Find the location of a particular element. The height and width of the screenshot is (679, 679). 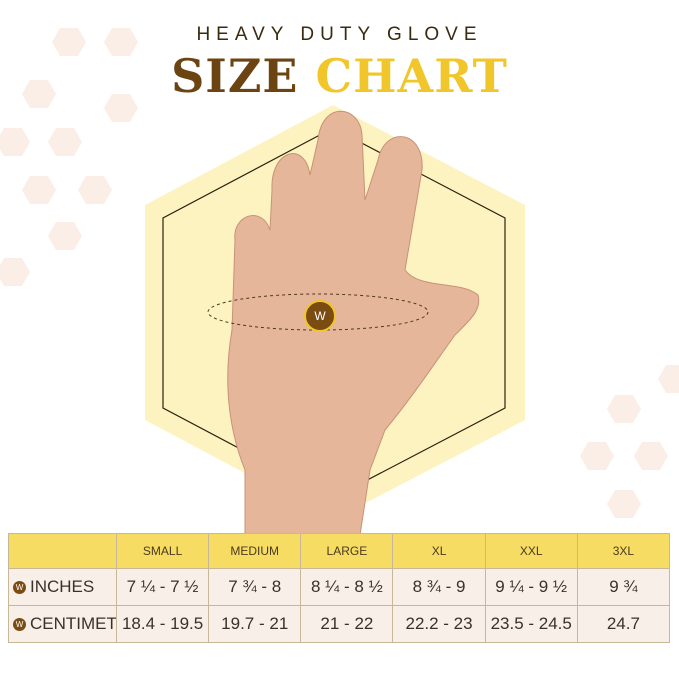

table-cell: 24.7 is located at coordinates (623, 624).